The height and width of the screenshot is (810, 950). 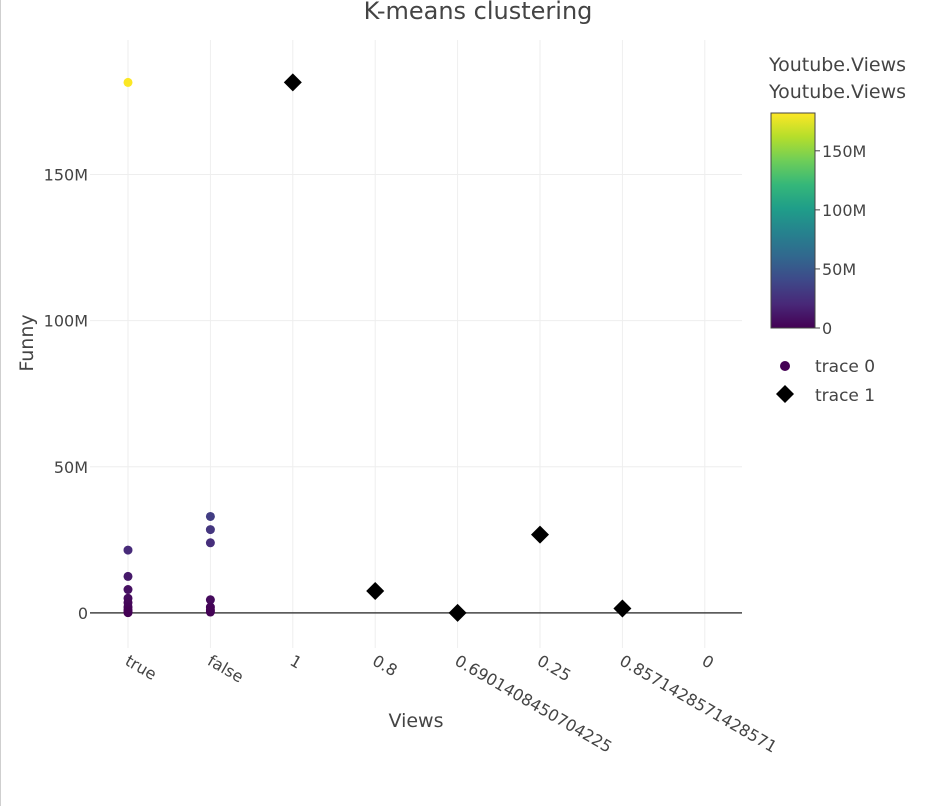 What do you see at coordinates (0, 403) in the screenshot?
I see `frame-border` at bounding box center [0, 403].